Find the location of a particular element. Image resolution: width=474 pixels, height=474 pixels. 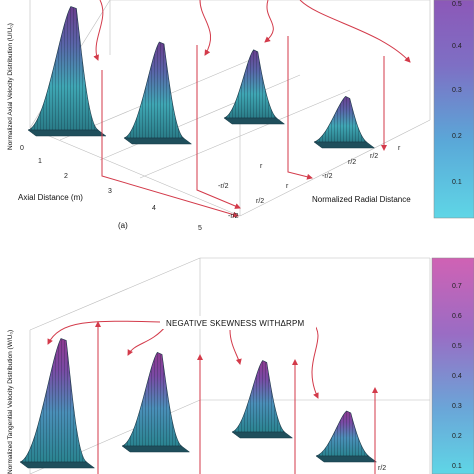

panel-b-colorbar is located at coordinates (452, 365).